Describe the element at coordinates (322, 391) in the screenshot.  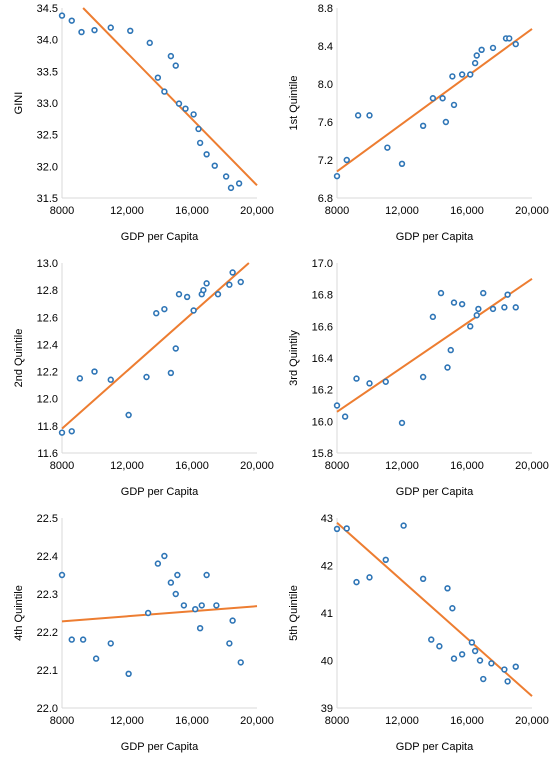
I see `y-tick-label: 16.2` at that location.